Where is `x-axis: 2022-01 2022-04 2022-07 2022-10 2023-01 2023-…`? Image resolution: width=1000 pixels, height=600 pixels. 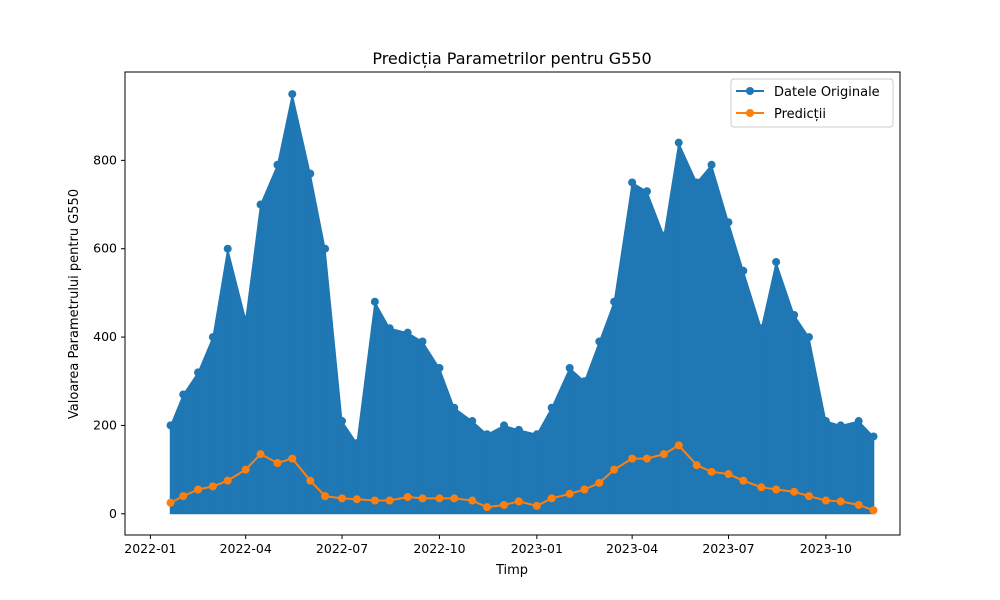 x-axis: 2022-01 2022-04 2022-07 2022-10 2023-01 2023-… is located at coordinates (488, 545).